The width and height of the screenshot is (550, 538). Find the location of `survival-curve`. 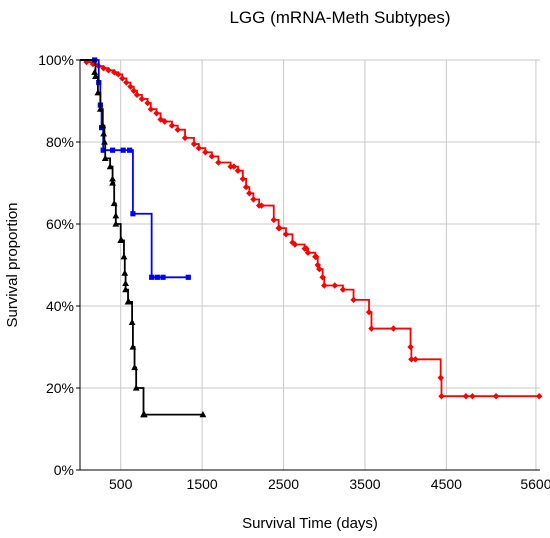

survival-curve is located at coordinates (141, 237).